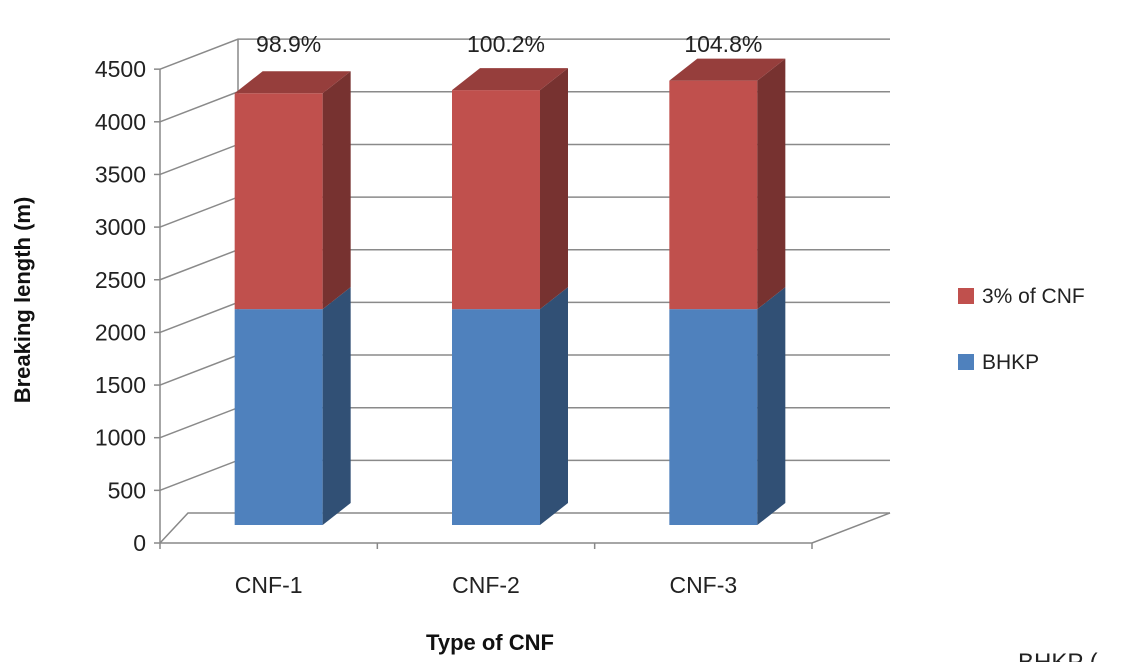 Image resolution: width=1128 pixels, height=662 pixels. I want to click on legend: 3% of CNF BHKP, so click(1021, 329).